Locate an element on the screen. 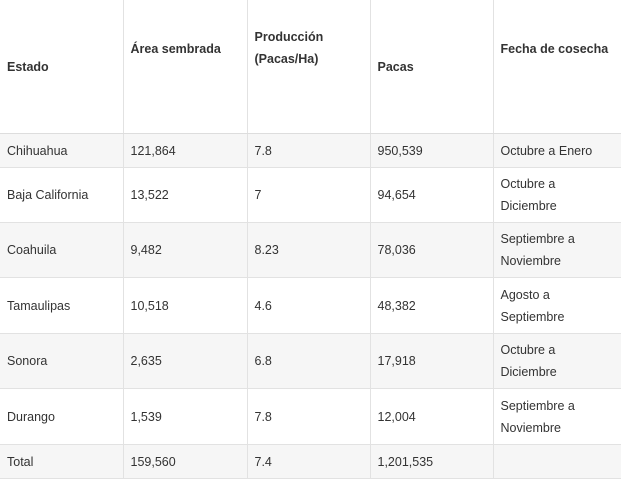 This screenshot has height=479, width=621. cell-estado: Chihuahua is located at coordinates (62, 150).